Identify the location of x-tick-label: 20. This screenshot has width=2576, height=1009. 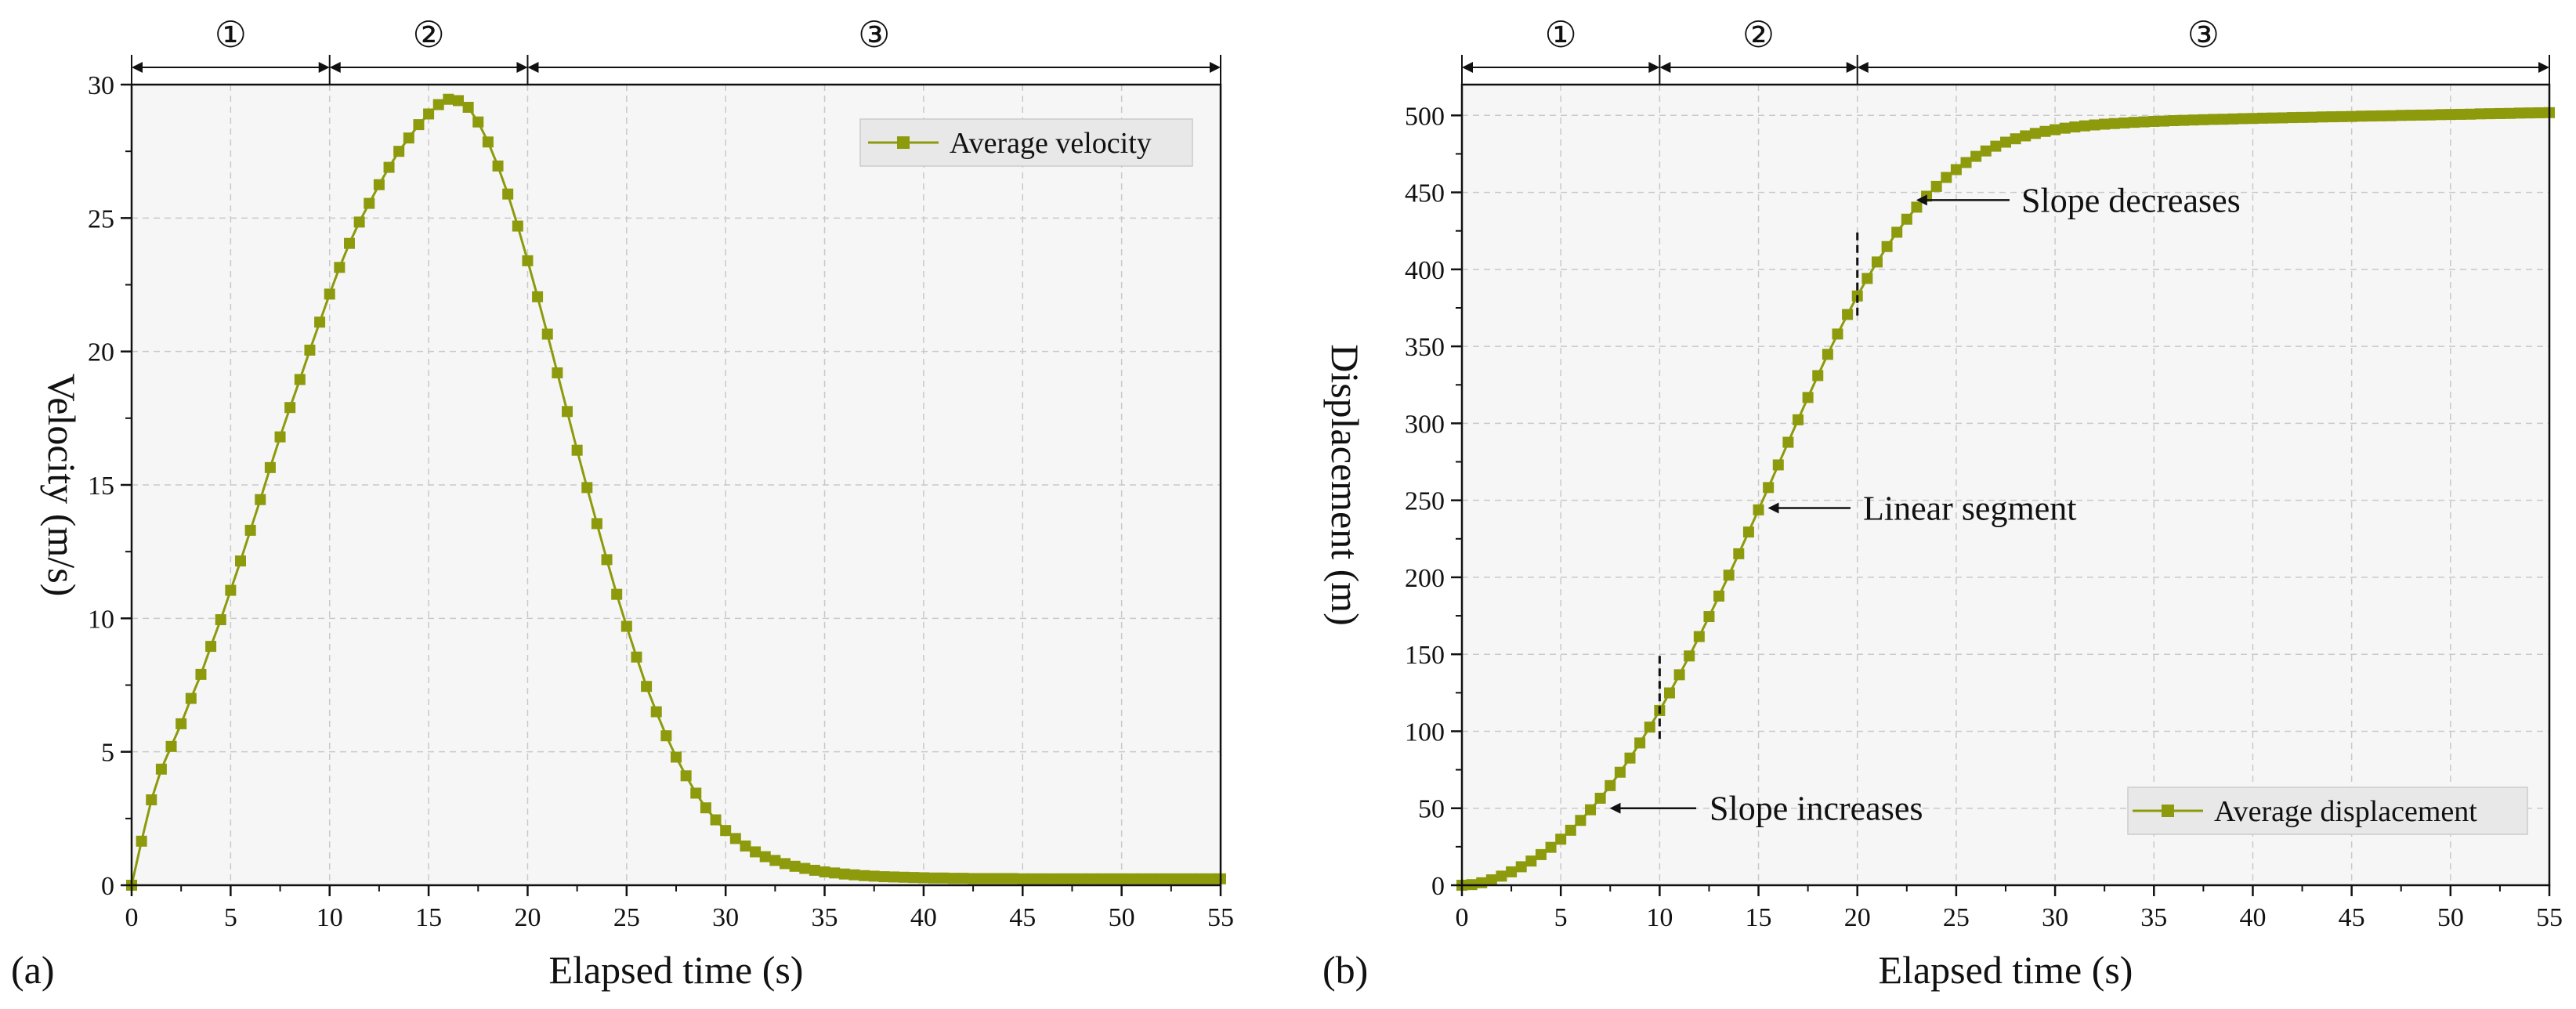
(1858, 917).